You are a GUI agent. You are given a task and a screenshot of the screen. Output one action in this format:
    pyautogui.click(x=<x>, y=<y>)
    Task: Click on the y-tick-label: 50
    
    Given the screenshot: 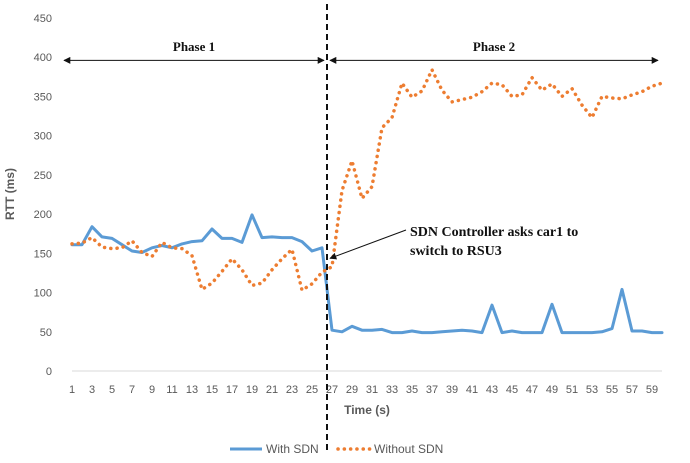 What is the action you would take?
    pyautogui.click(x=46, y=333)
    